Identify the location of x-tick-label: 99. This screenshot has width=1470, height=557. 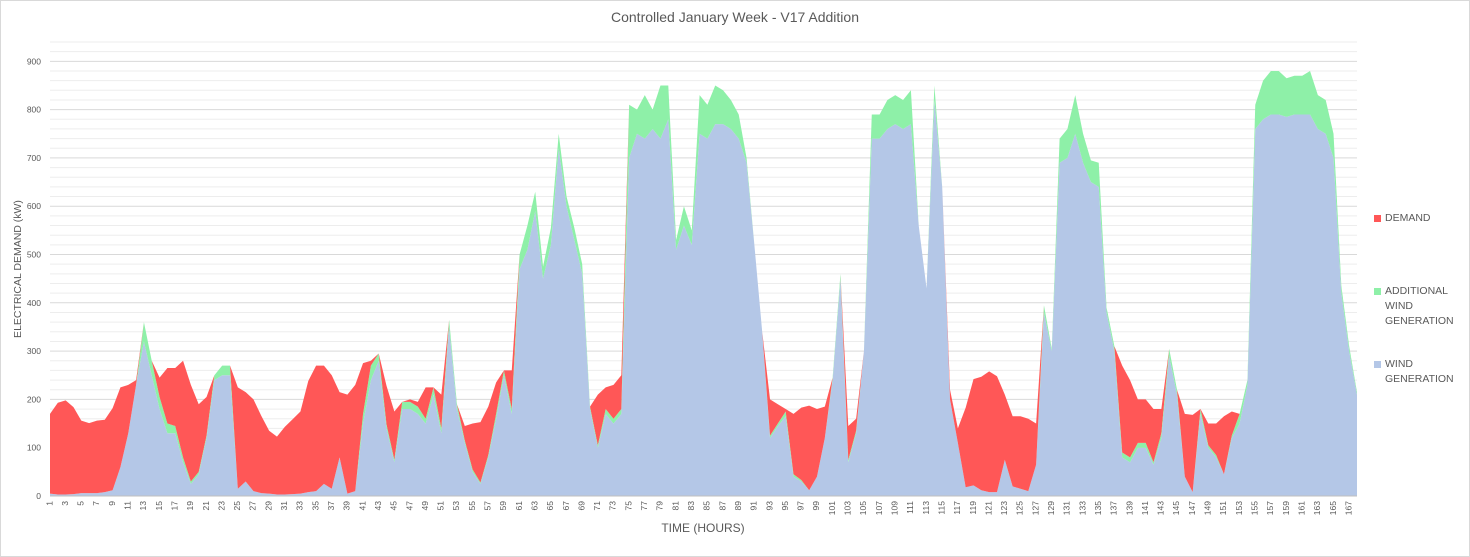
(816, 506).